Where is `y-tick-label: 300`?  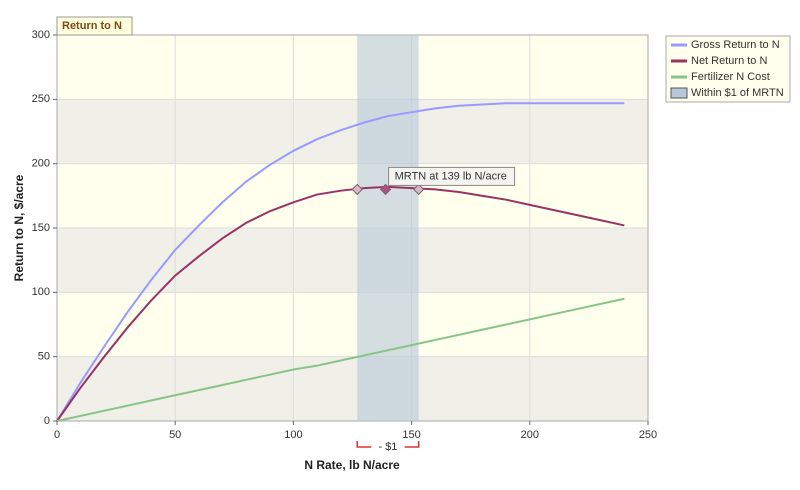
y-tick-label: 300 is located at coordinates (41, 35).